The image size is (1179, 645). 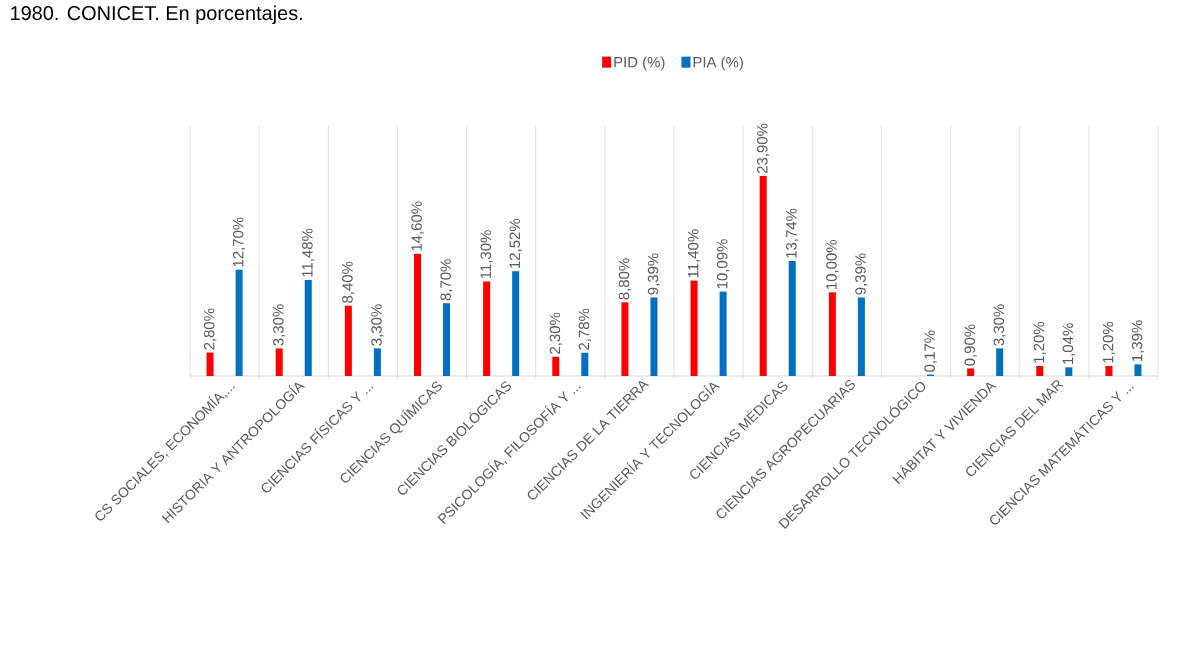 What do you see at coordinates (156, 15) in the screenshot?
I see `chart-title: 1980. CONICET. En porcentajes.` at bounding box center [156, 15].